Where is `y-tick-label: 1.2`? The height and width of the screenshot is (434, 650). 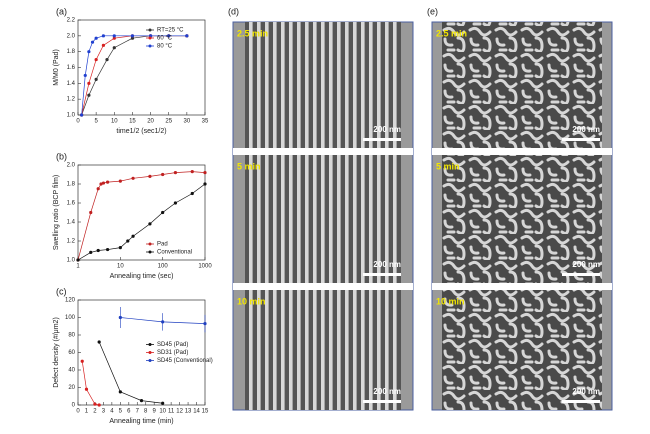 y-tick-label: 1.2 is located at coordinates (71, 242).